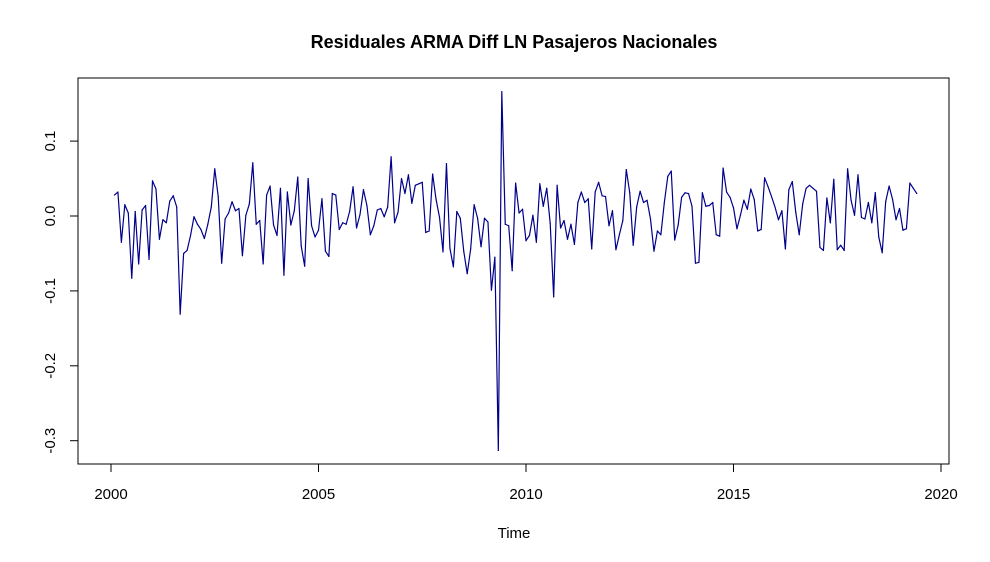 The height and width of the screenshot is (562, 990). Describe the element at coordinates (110, 494) in the screenshot. I see `x-tick-label: 2000` at that location.